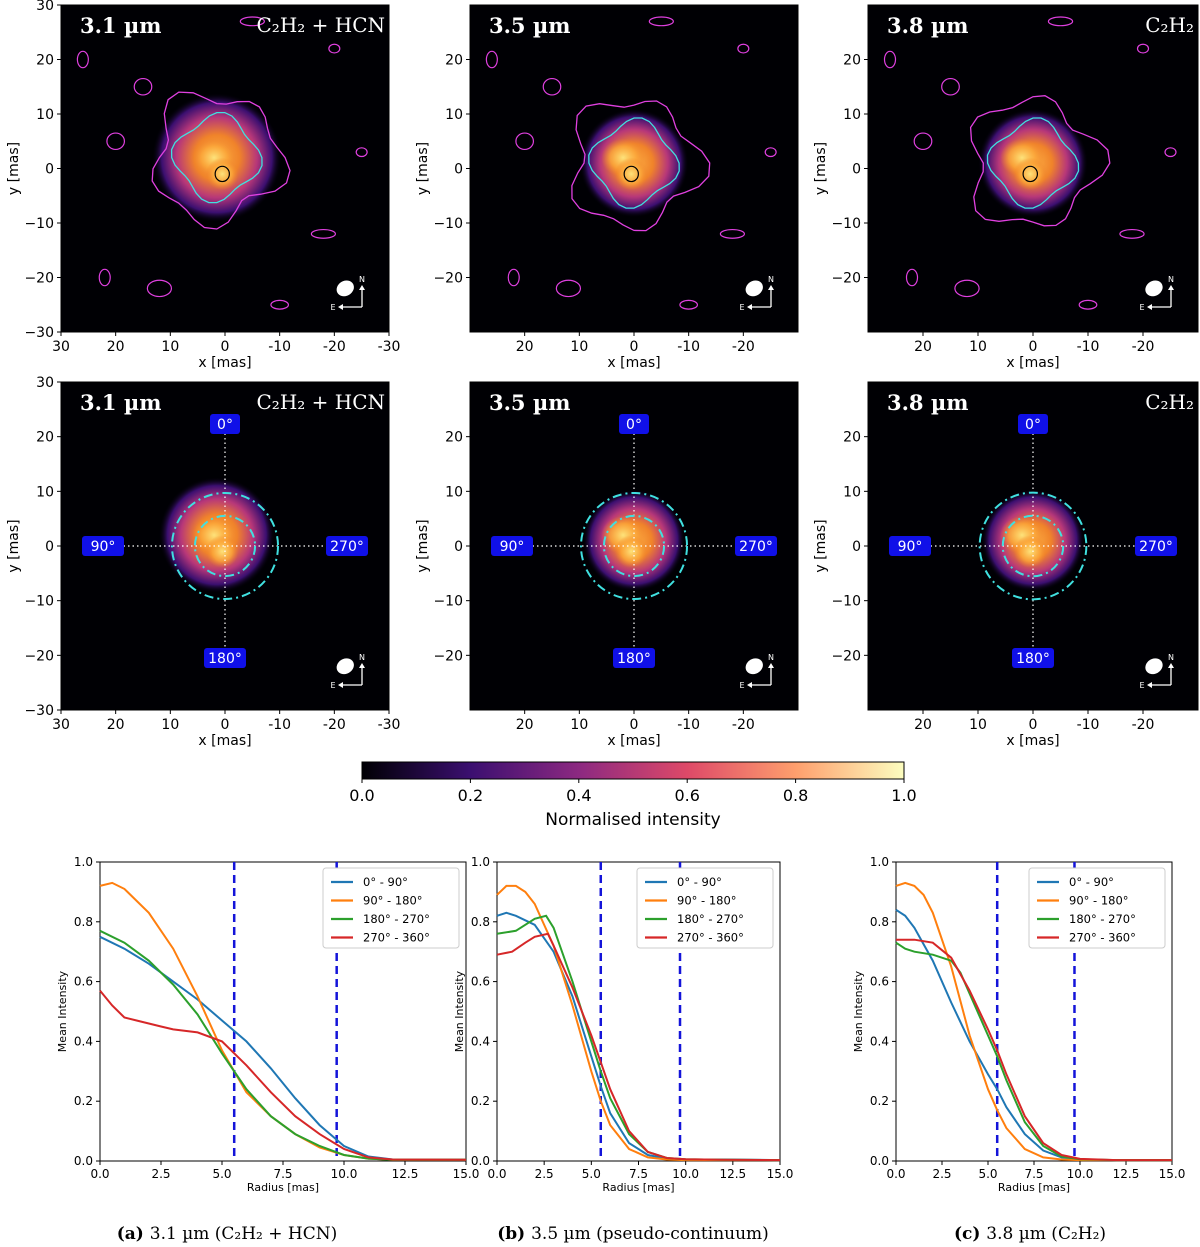  Describe the element at coordinates (686, 795) in the screenshot. I see `colorbar-tick-label: 0.6` at that location.